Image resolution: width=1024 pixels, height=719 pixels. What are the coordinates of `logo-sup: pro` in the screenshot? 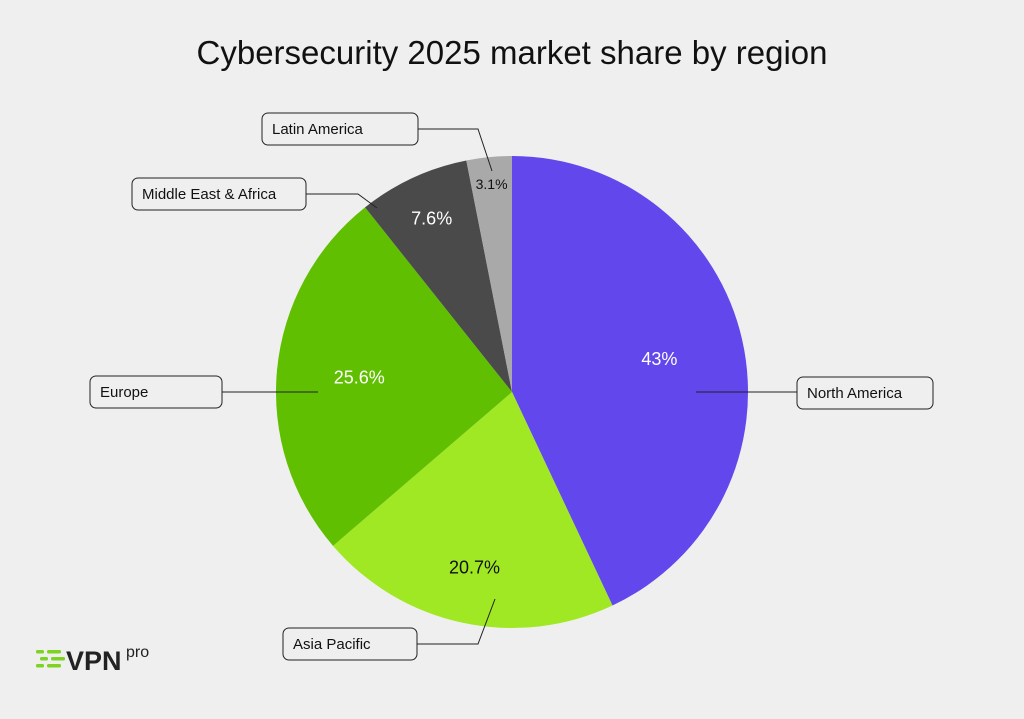 It's located at (137, 652).